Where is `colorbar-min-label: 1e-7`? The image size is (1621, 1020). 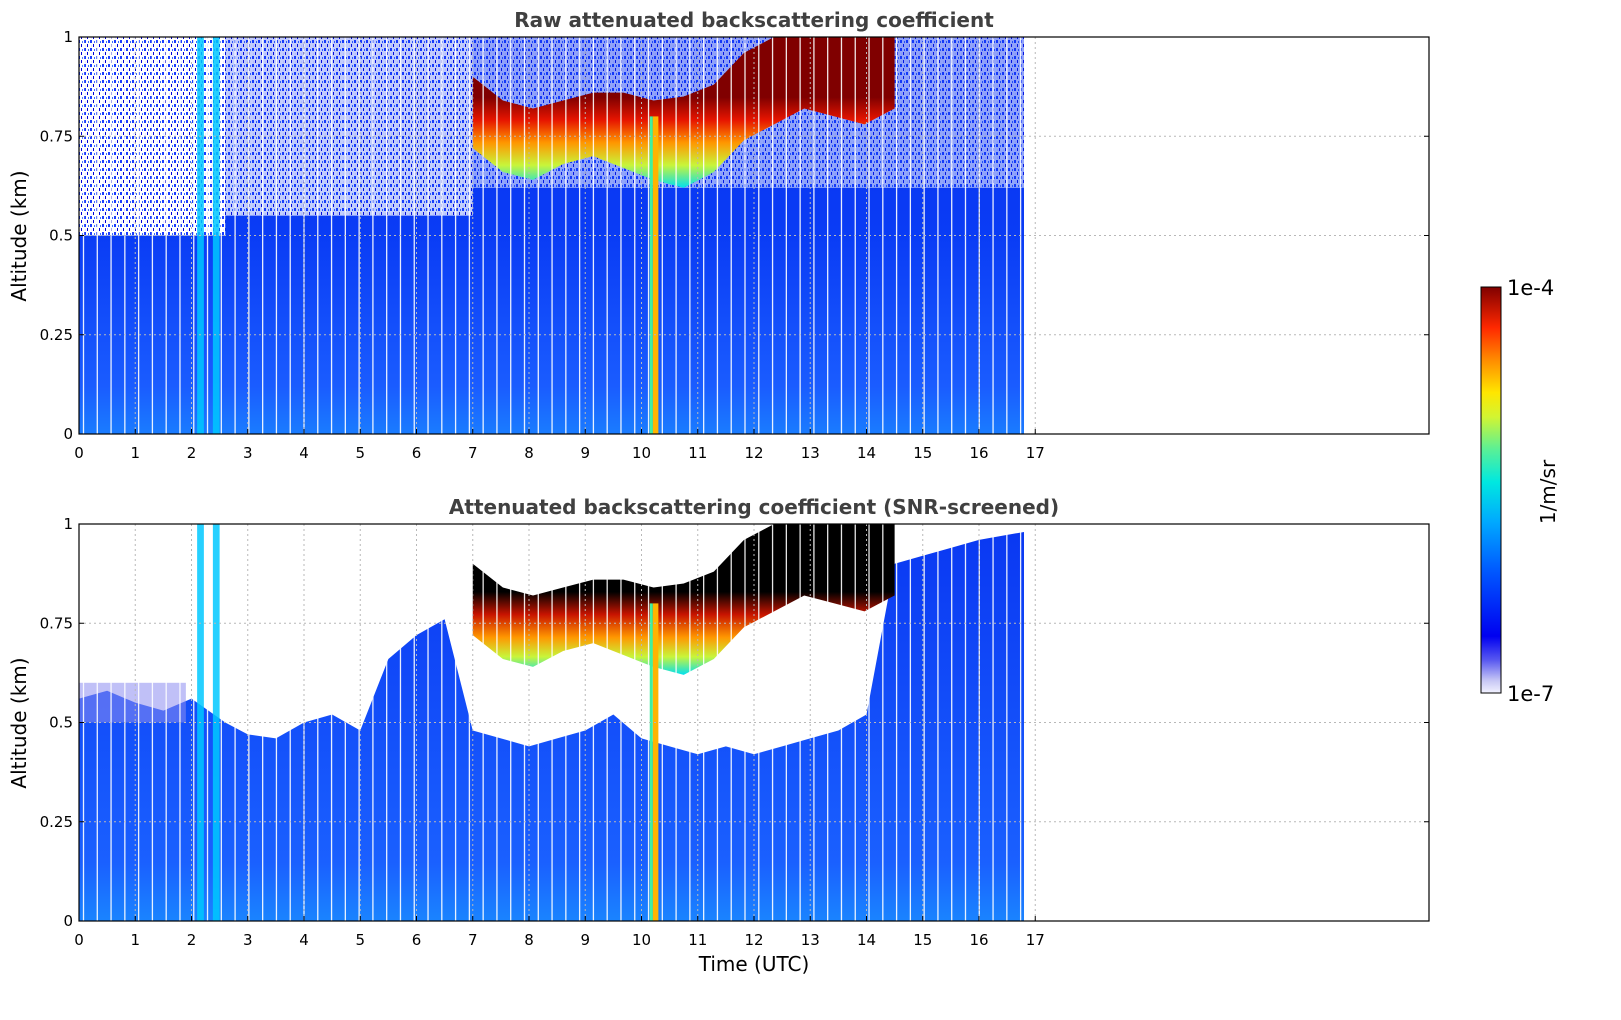 colorbar-min-label: 1e-7 is located at coordinates (1530, 694).